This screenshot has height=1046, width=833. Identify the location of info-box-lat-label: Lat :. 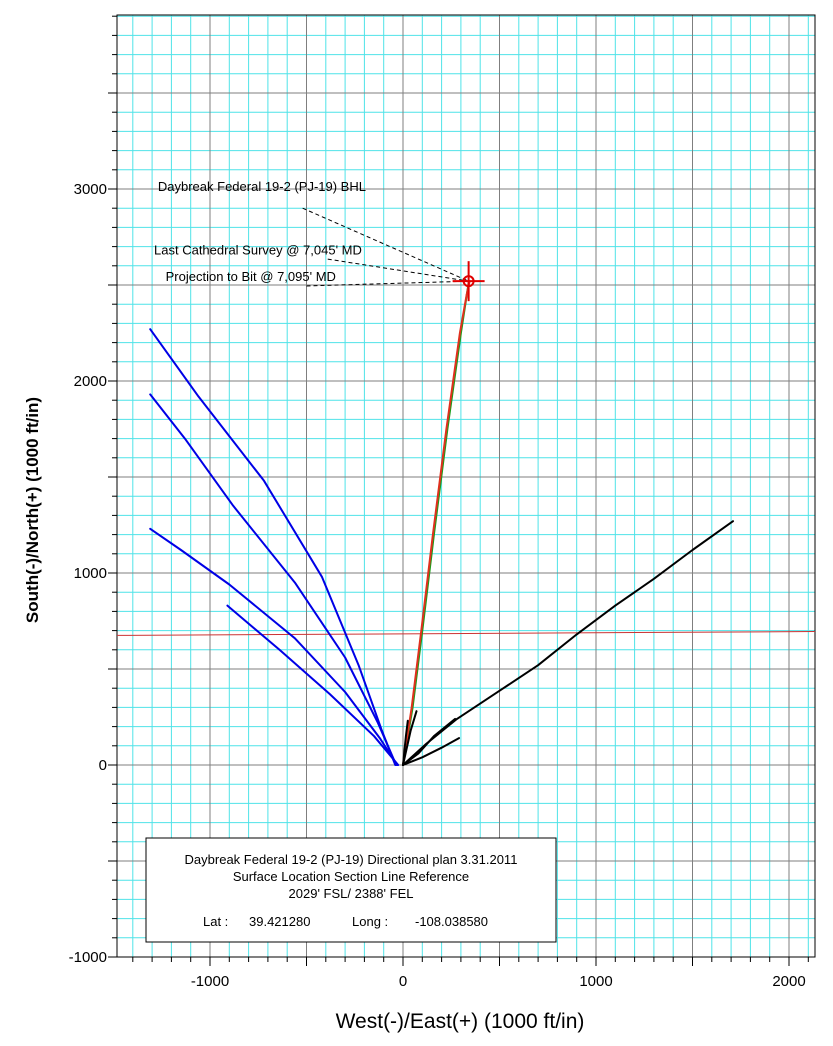
(215, 921).